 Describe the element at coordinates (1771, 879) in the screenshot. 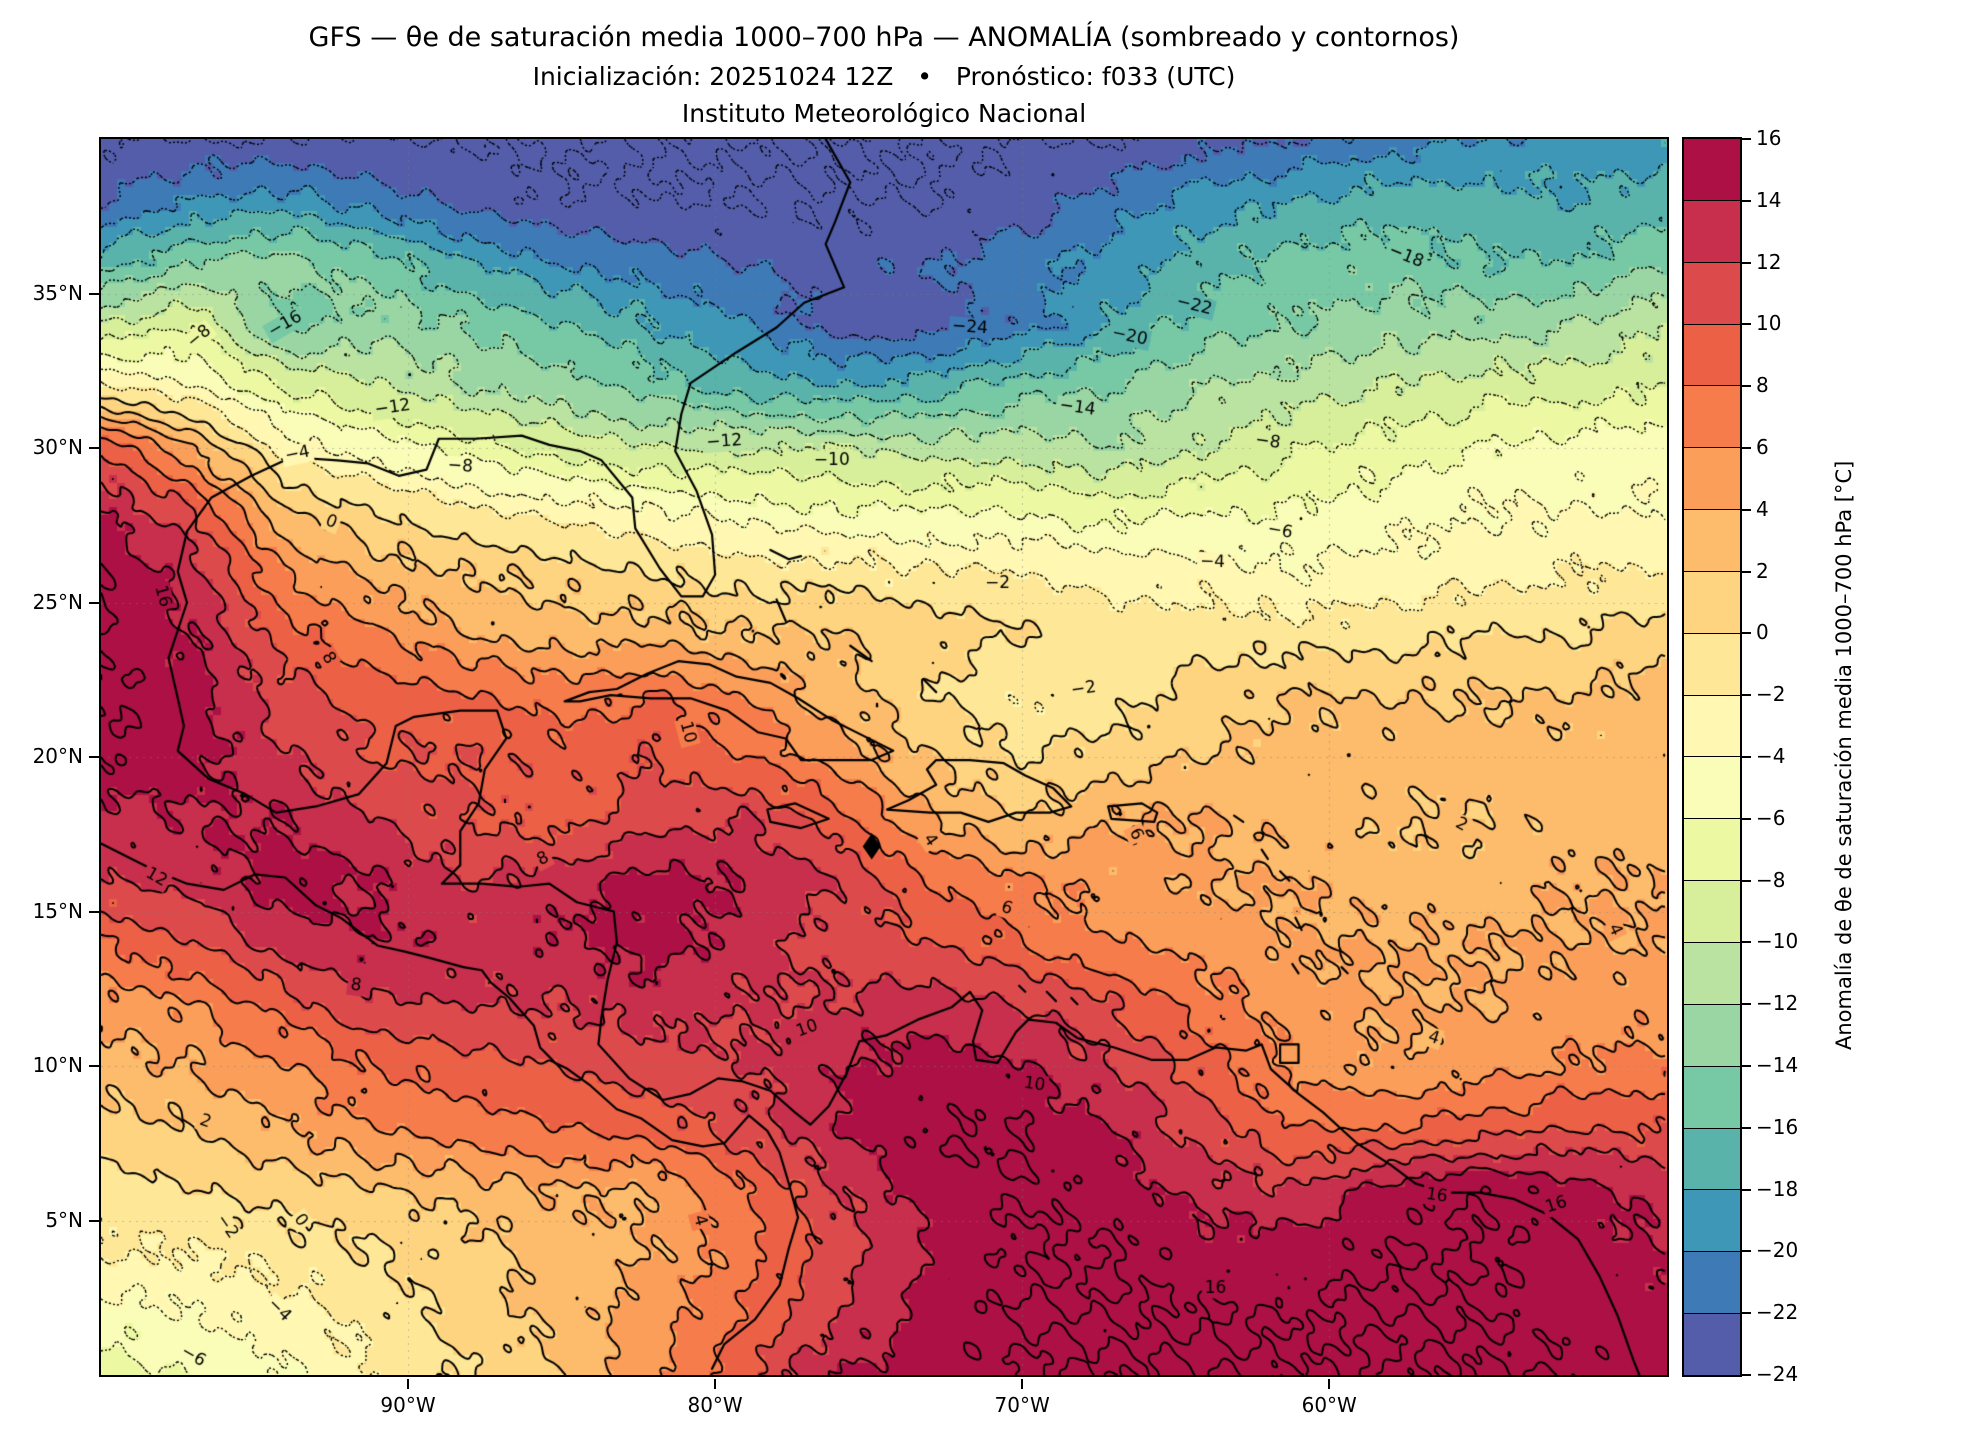

I see `colorbar-tick-label: −8` at that location.